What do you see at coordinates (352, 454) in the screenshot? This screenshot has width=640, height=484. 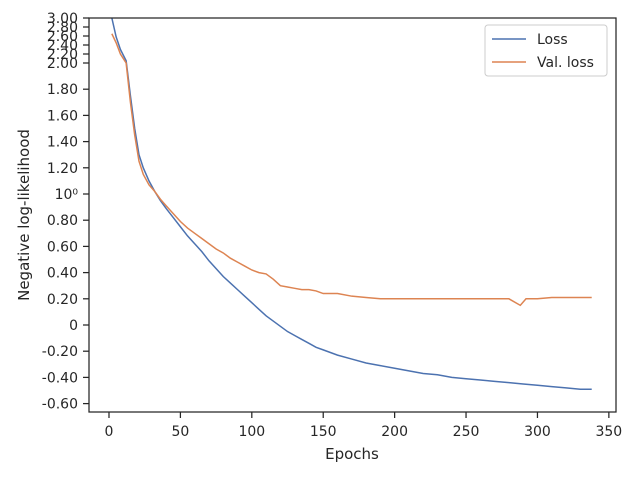 I see `x-axis-title: Epochs` at bounding box center [352, 454].